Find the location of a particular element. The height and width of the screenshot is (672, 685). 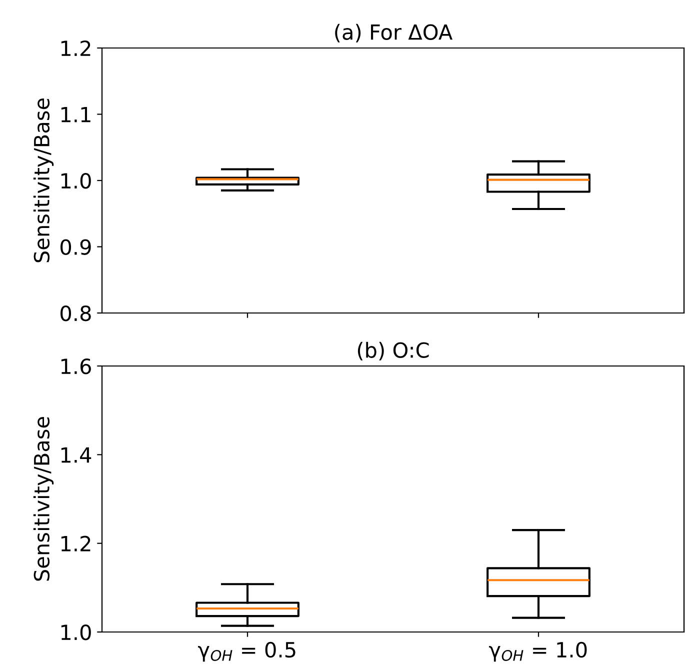

y-tick-label: 1.4 is located at coordinates (76, 455).